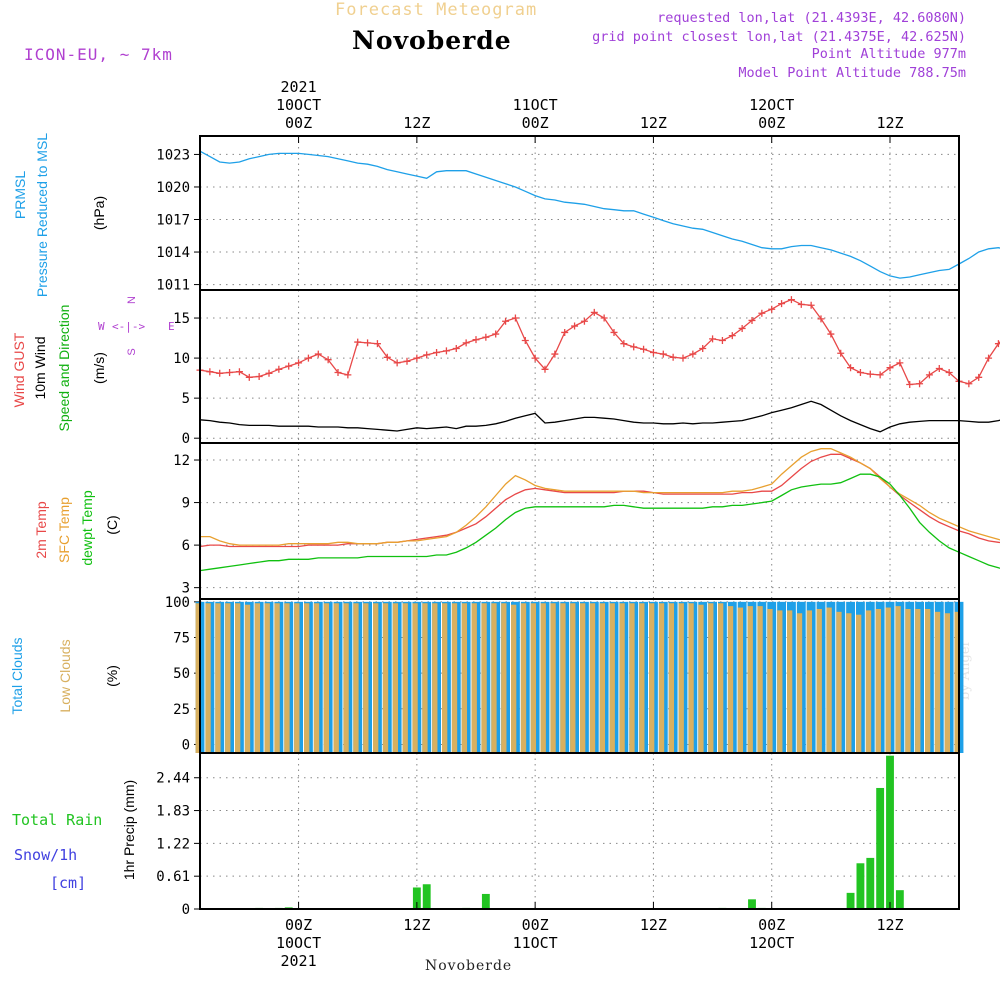 This screenshot has height=1000, width=1000. What do you see at coordinates (99, 213) in the screenshot?
I see `y-axis-label-pressure: (hPa)` at bounding box center [99, 213].